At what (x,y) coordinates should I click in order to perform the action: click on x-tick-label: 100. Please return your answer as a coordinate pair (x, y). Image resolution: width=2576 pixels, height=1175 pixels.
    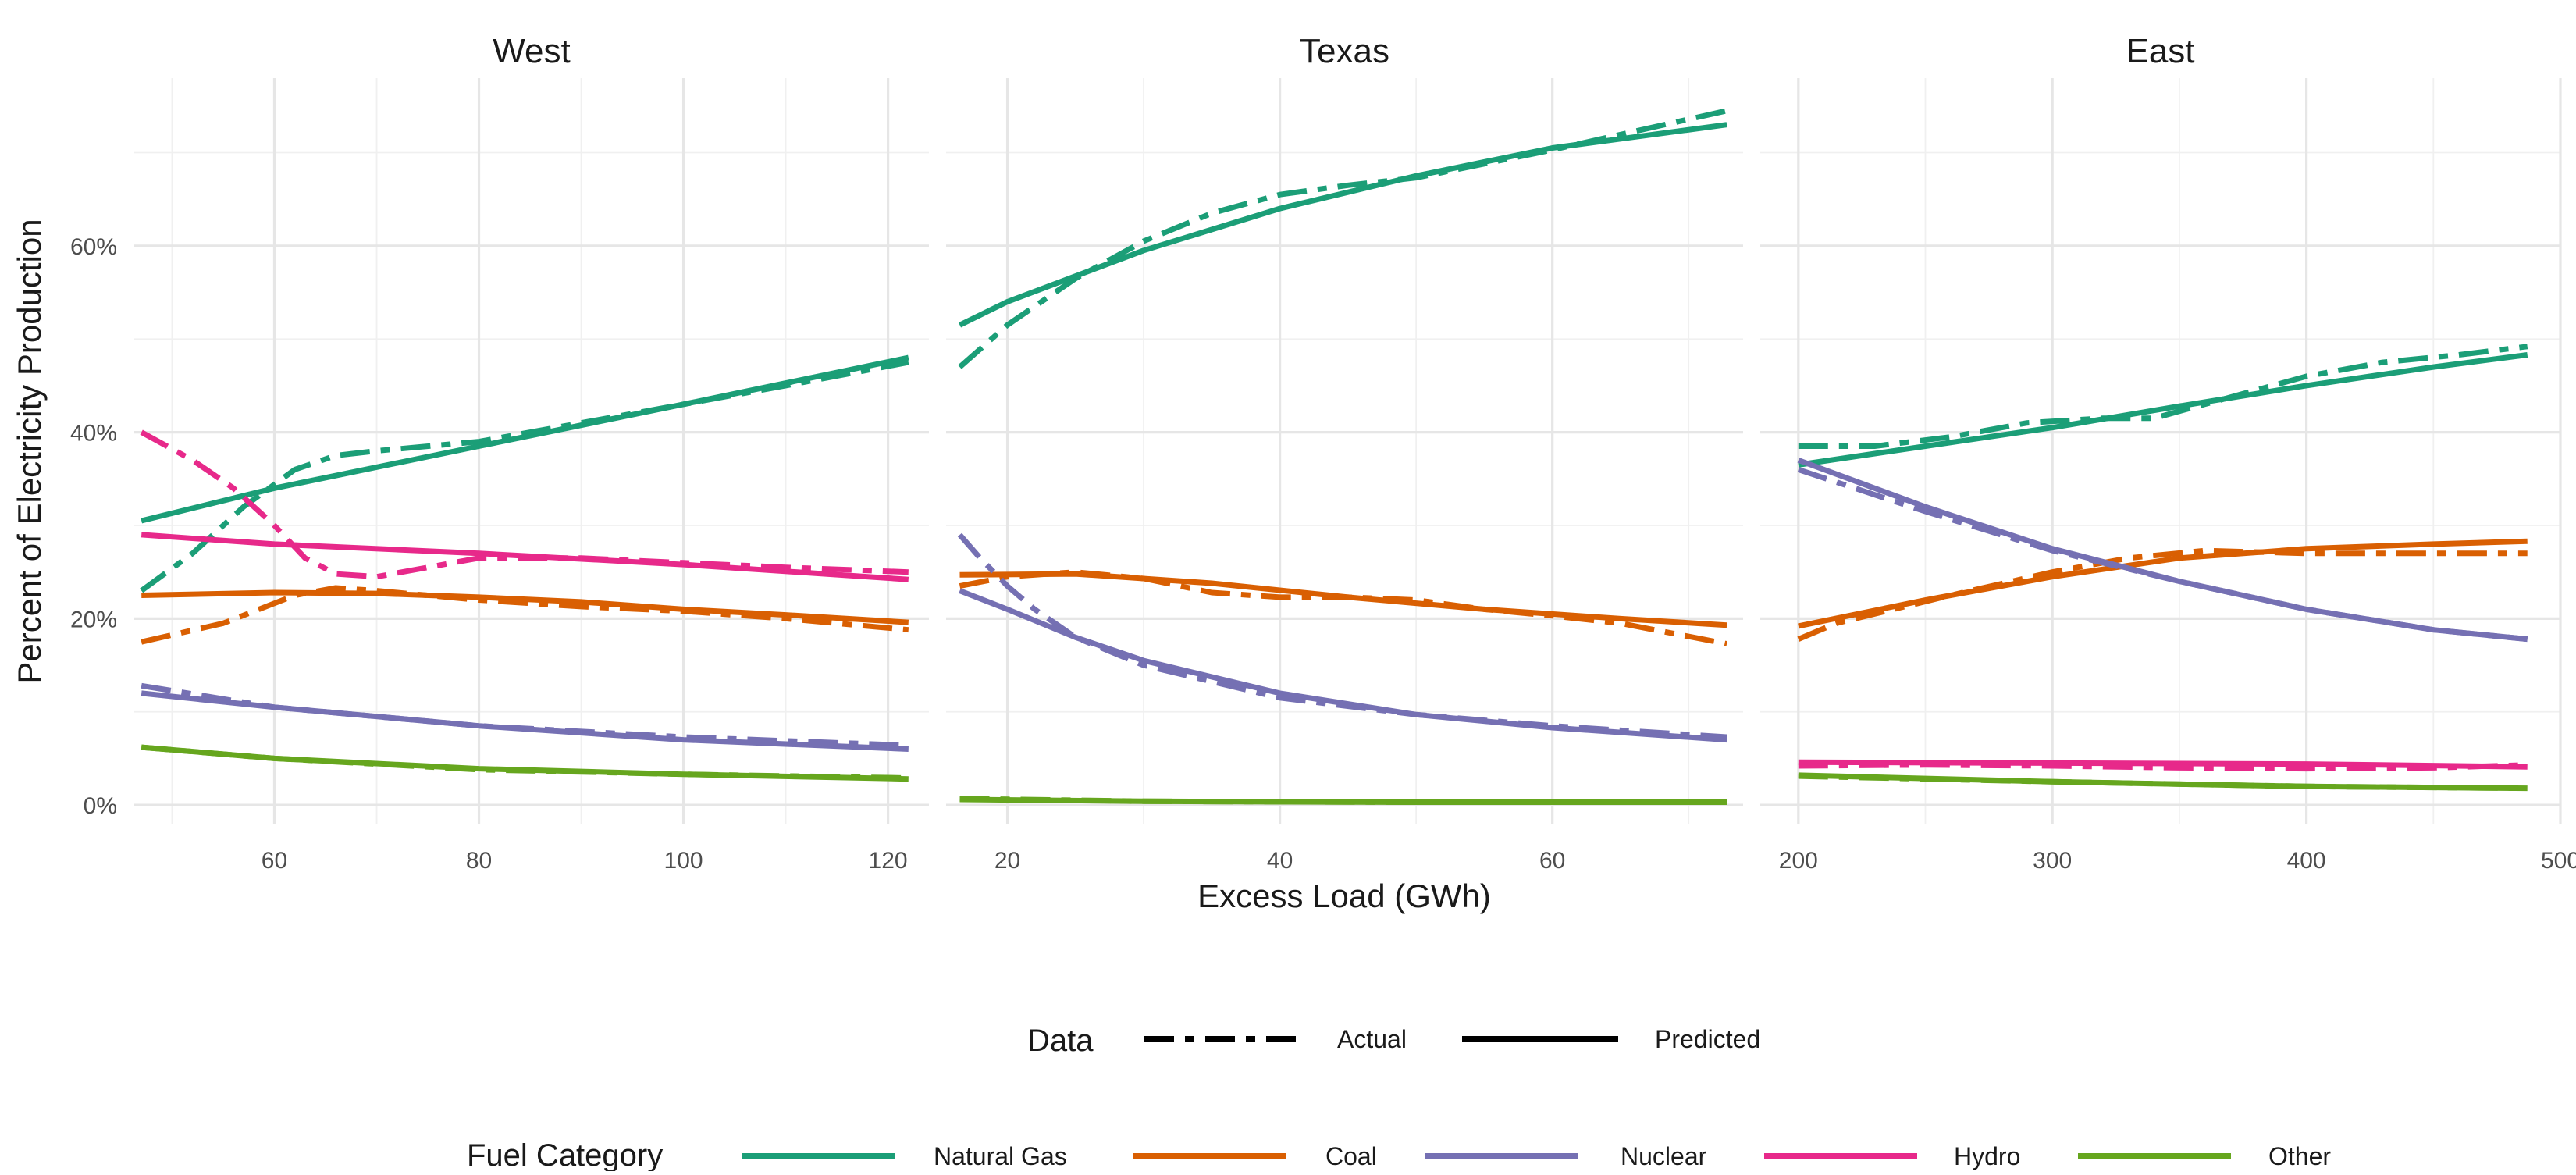
    Looking at the image, I should click on (683, 861).